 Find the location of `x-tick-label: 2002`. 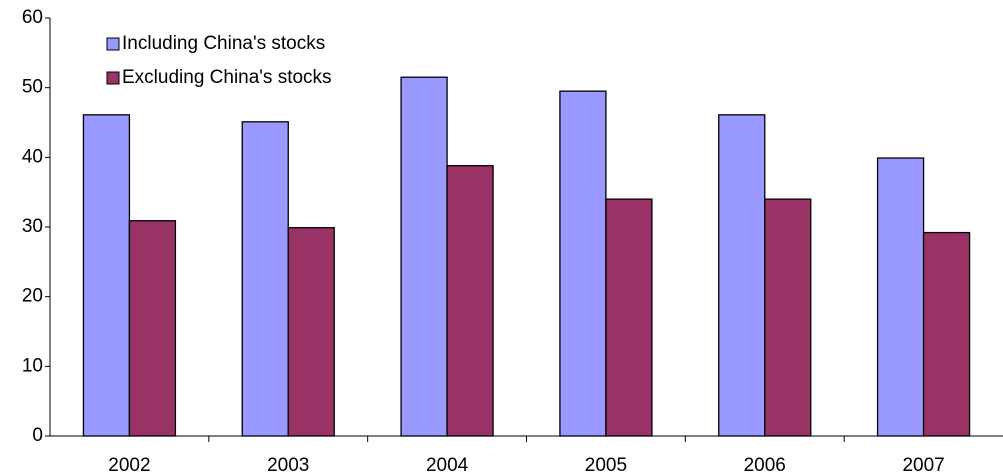

x-tick-label: 2002 is located at coordinates (129, 465).